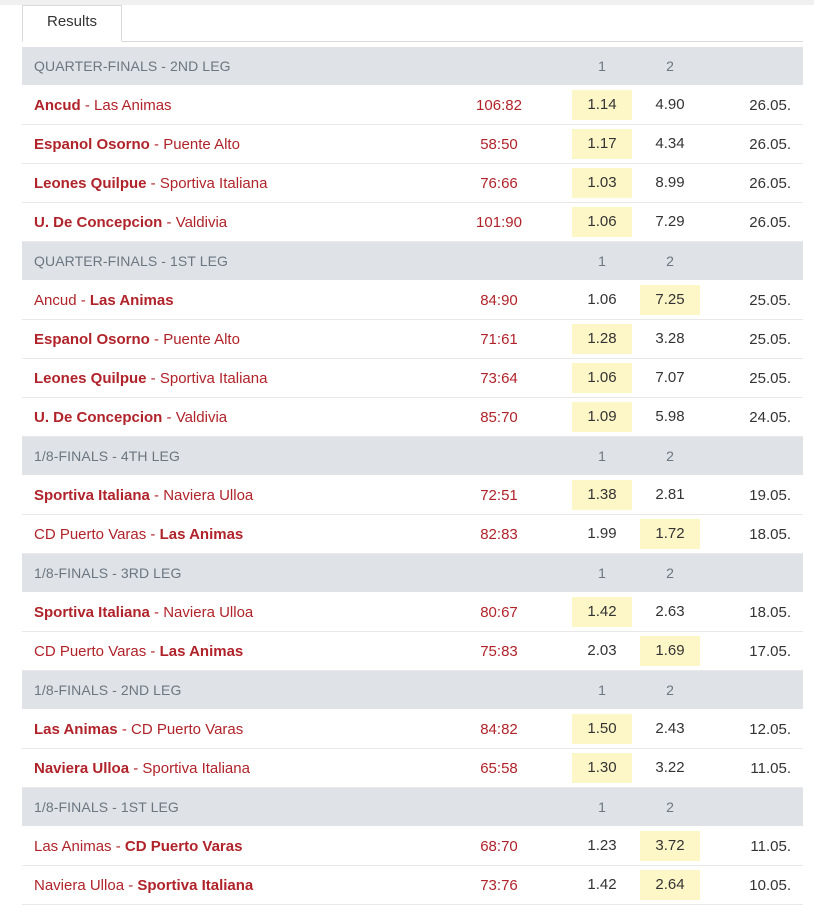  Describe the element at coordinates (670, 182) in the screenshot. I see `odds-away: 8.99` at that location.